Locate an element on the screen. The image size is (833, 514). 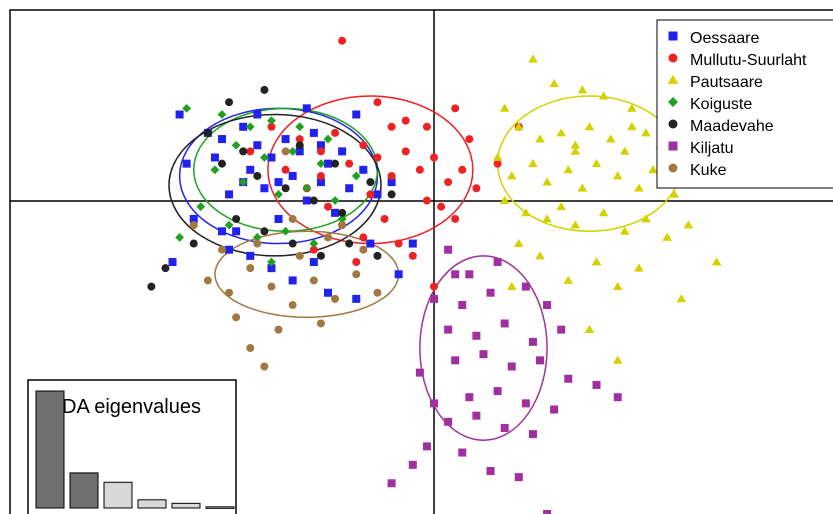
legend-marker-maadevahe is located at coordinates (673, 124).